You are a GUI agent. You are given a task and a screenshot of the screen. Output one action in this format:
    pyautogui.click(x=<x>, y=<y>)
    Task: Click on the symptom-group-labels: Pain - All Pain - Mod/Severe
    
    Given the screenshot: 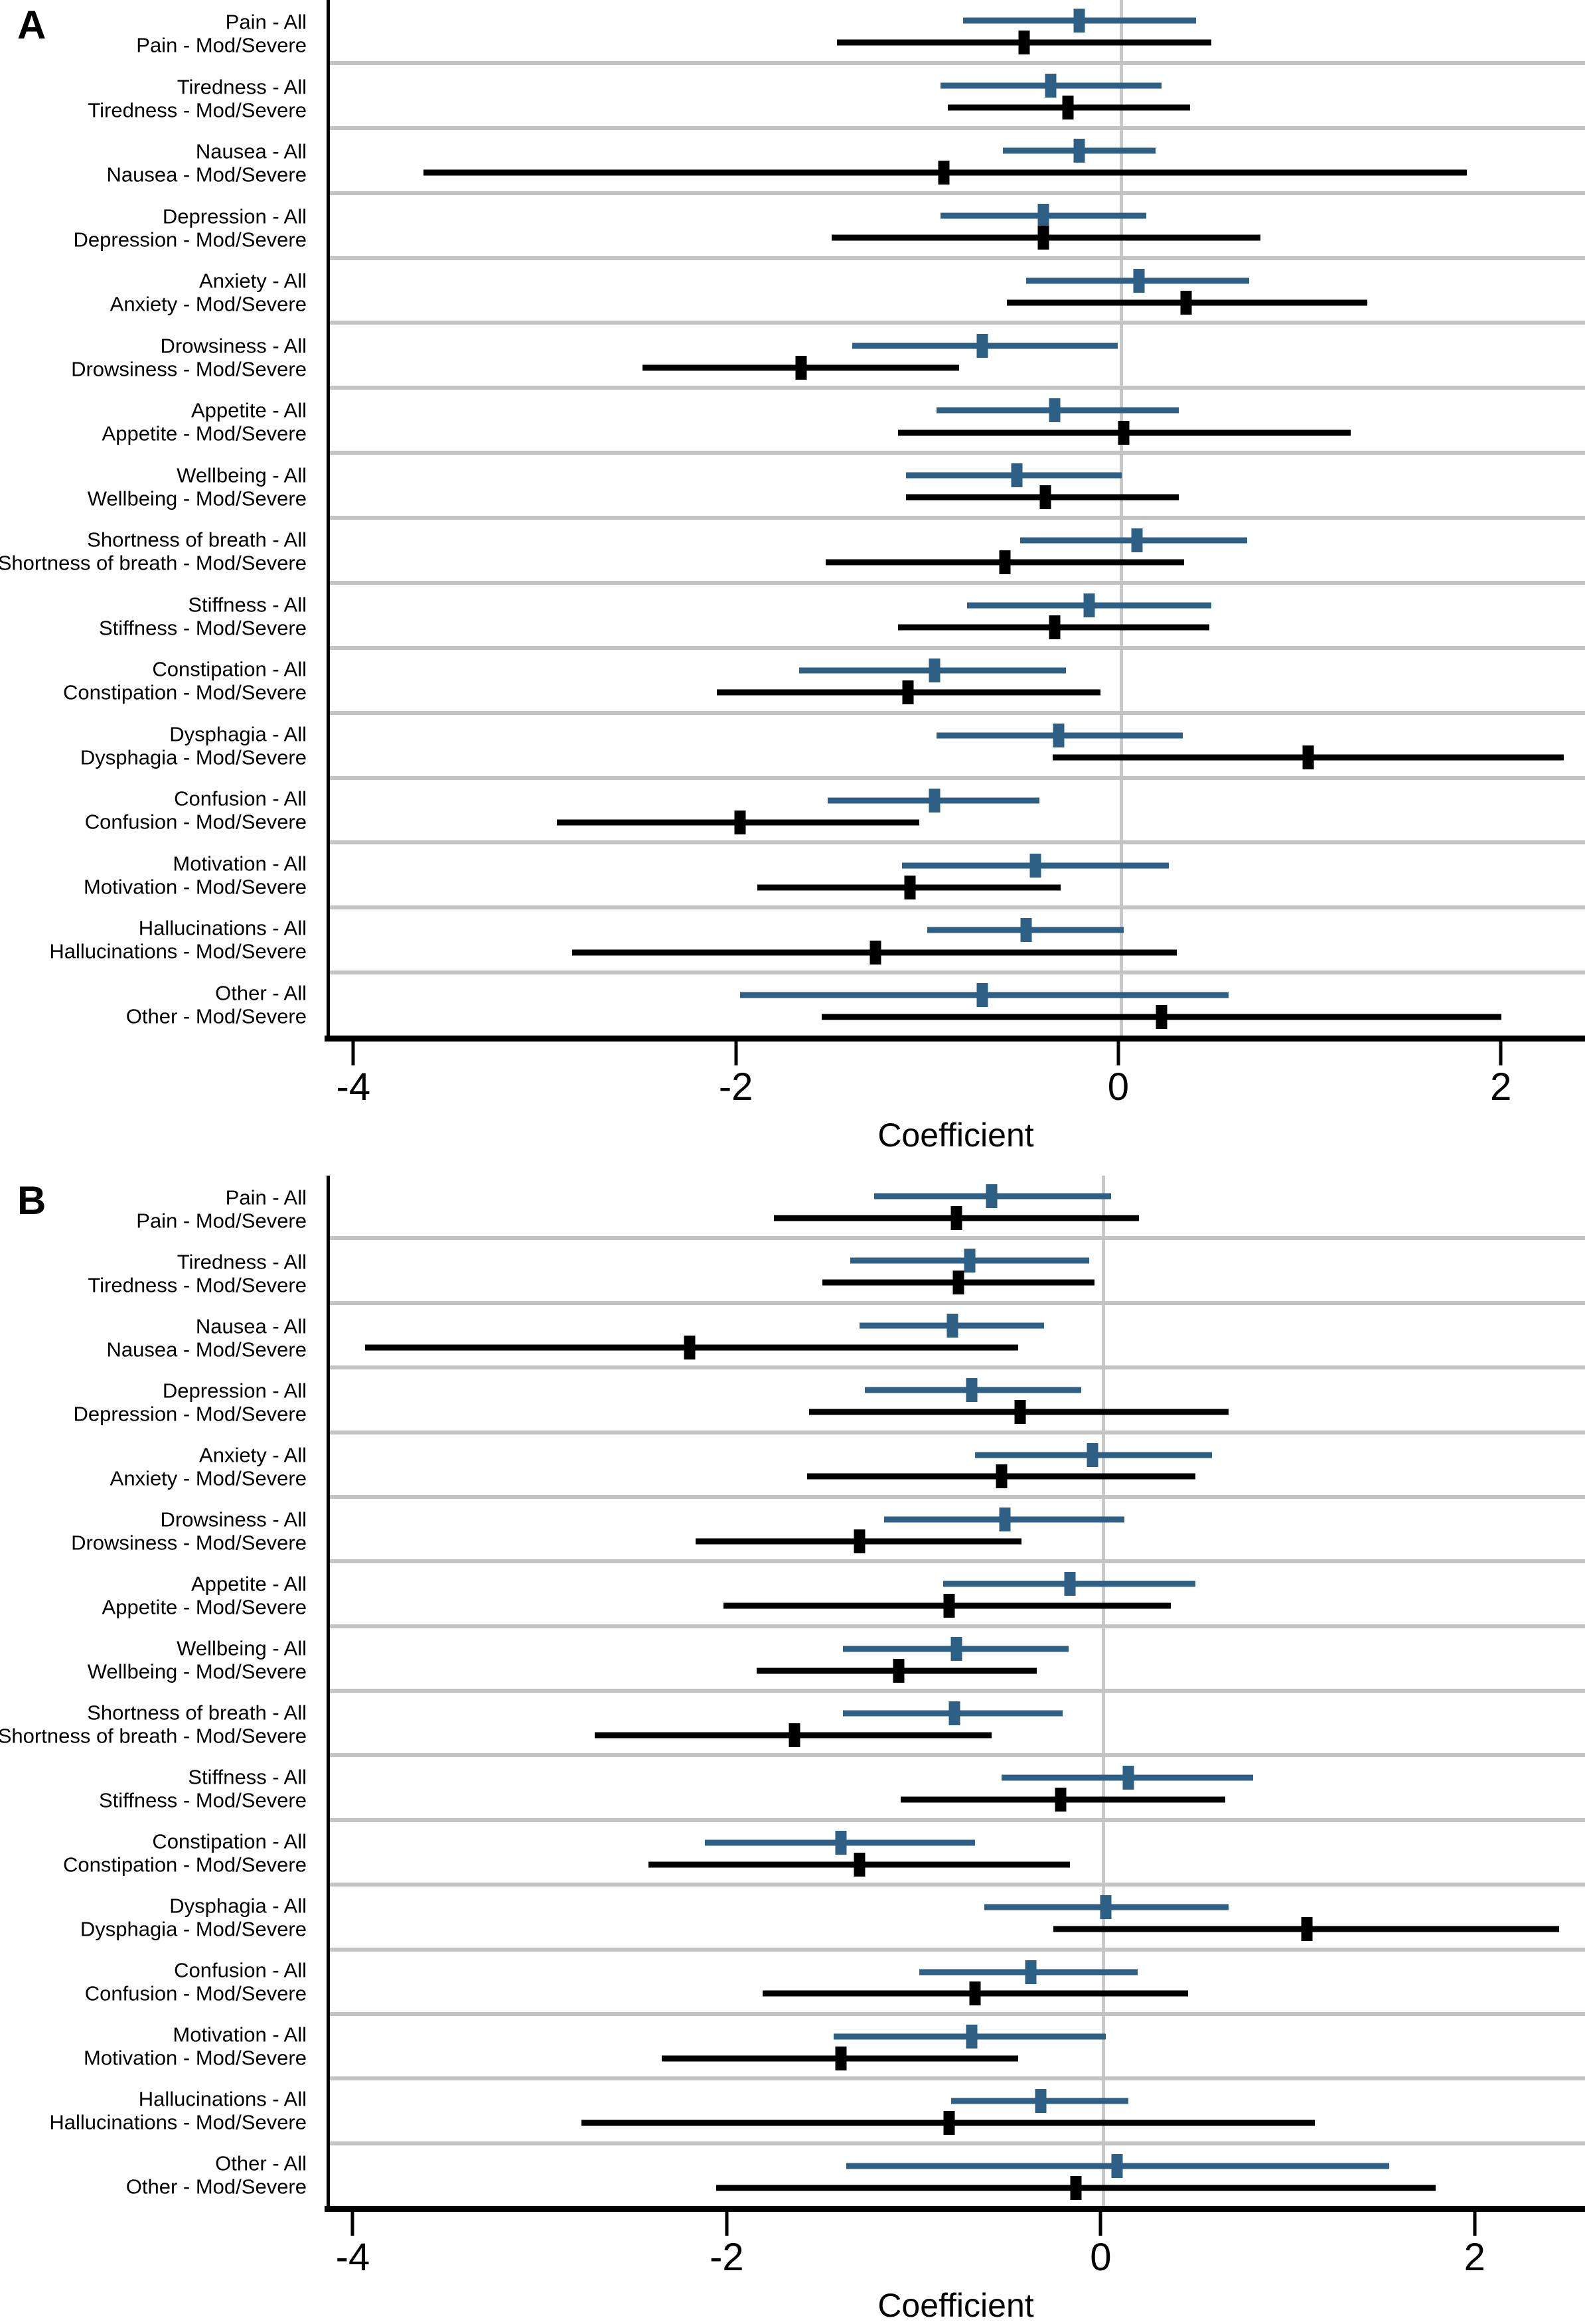 What is the action you would take?
    pyautogui.click(x=158, y=1208)
    